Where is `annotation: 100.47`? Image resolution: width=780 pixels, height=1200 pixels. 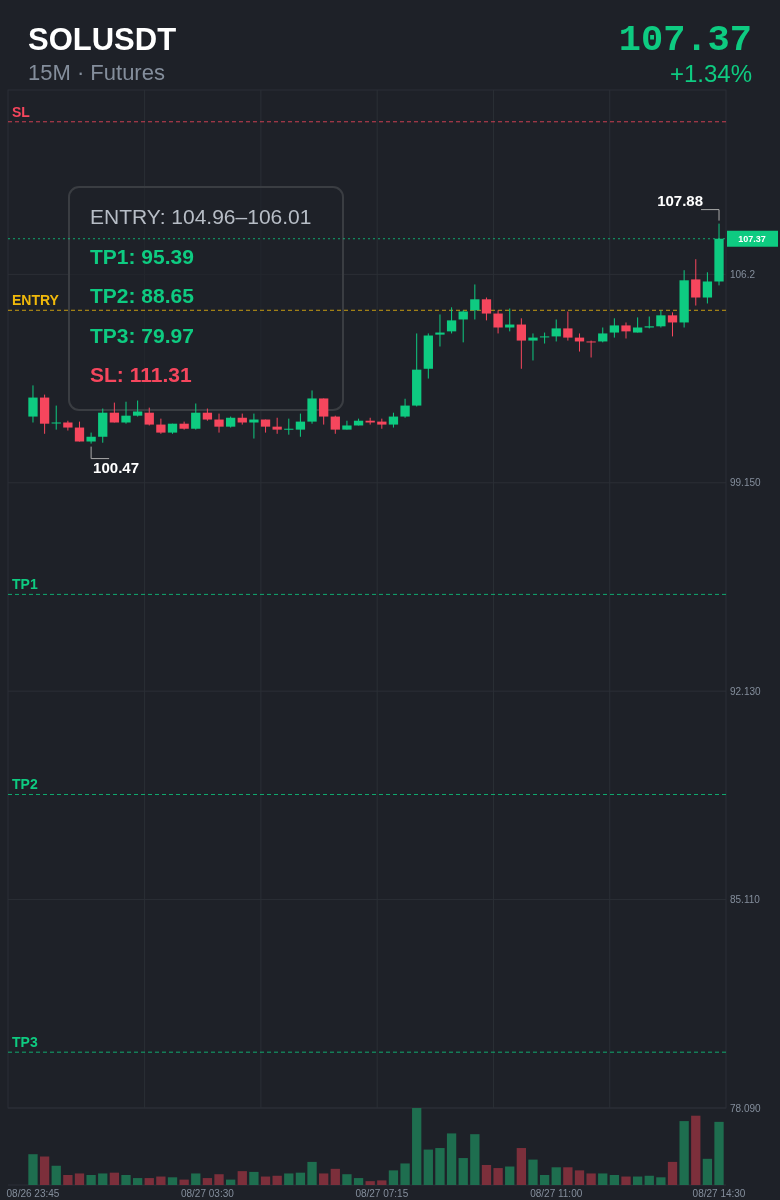
annotation: 100.47 is located at coordinates (116, 467).